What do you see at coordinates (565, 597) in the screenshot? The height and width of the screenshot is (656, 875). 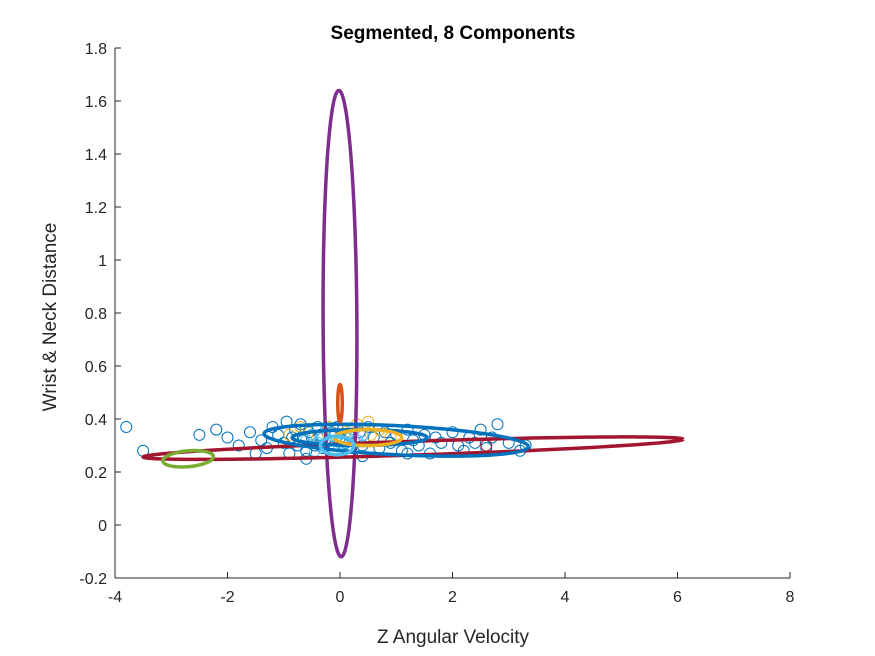 I see `x-tick-label: 4` at bounding box center [565, 597].